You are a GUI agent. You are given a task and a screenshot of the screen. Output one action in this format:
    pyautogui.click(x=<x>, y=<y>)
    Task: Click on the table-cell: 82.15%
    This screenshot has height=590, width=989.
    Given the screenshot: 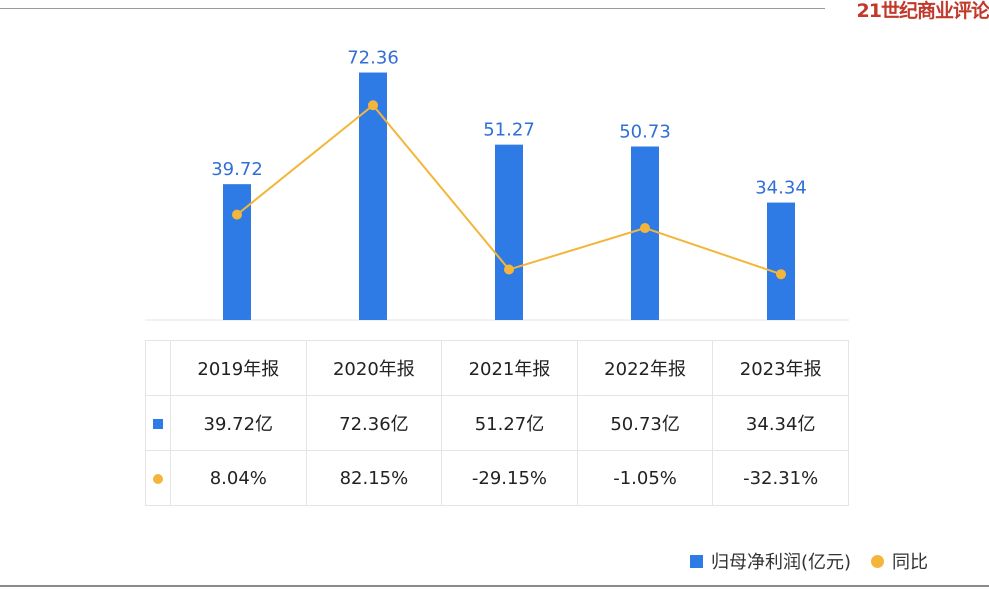 What is the action you would take?
    pyautogui.click(x=374, y=478)
    